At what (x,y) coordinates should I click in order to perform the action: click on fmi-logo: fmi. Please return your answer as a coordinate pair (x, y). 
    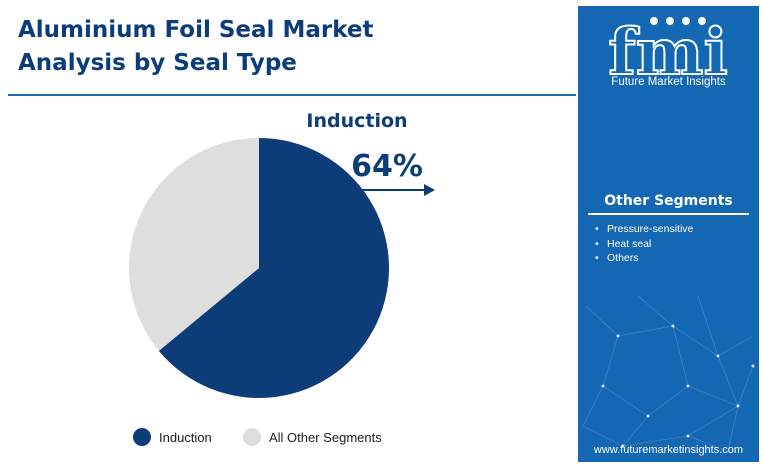
    Looking at the image, I should click on (668, 52).